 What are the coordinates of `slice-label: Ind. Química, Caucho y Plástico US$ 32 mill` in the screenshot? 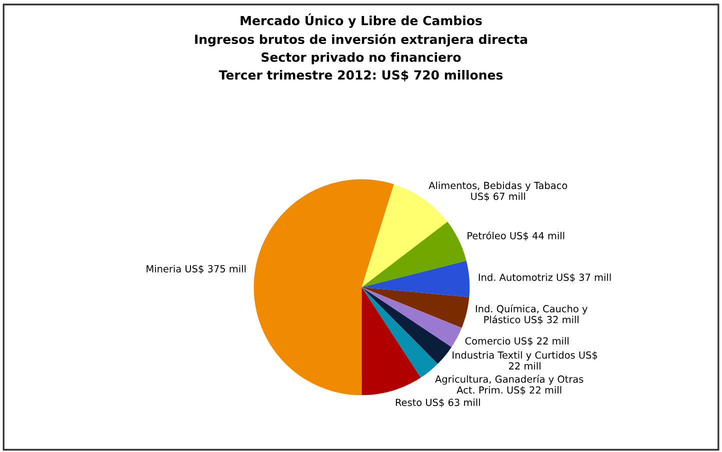 It's located at (532, 314).